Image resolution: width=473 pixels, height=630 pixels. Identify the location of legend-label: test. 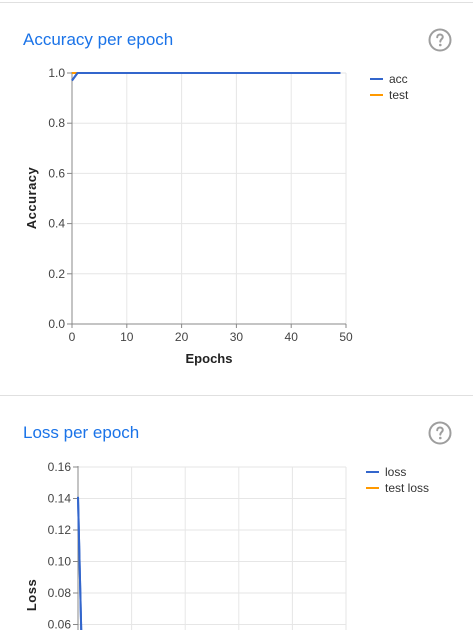
(399, 95).